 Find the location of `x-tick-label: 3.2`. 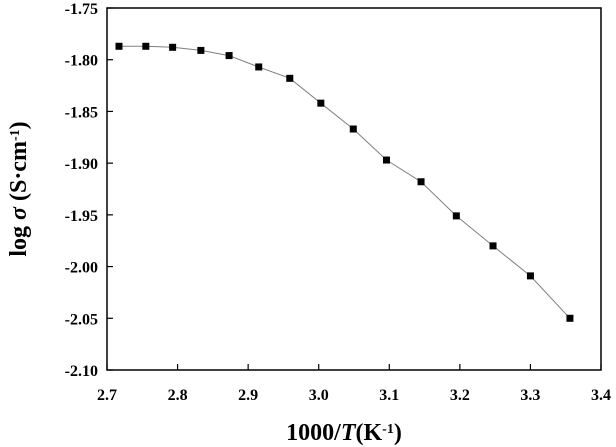

x-tick-label: 3.2 is located at coordinates (460, 395).